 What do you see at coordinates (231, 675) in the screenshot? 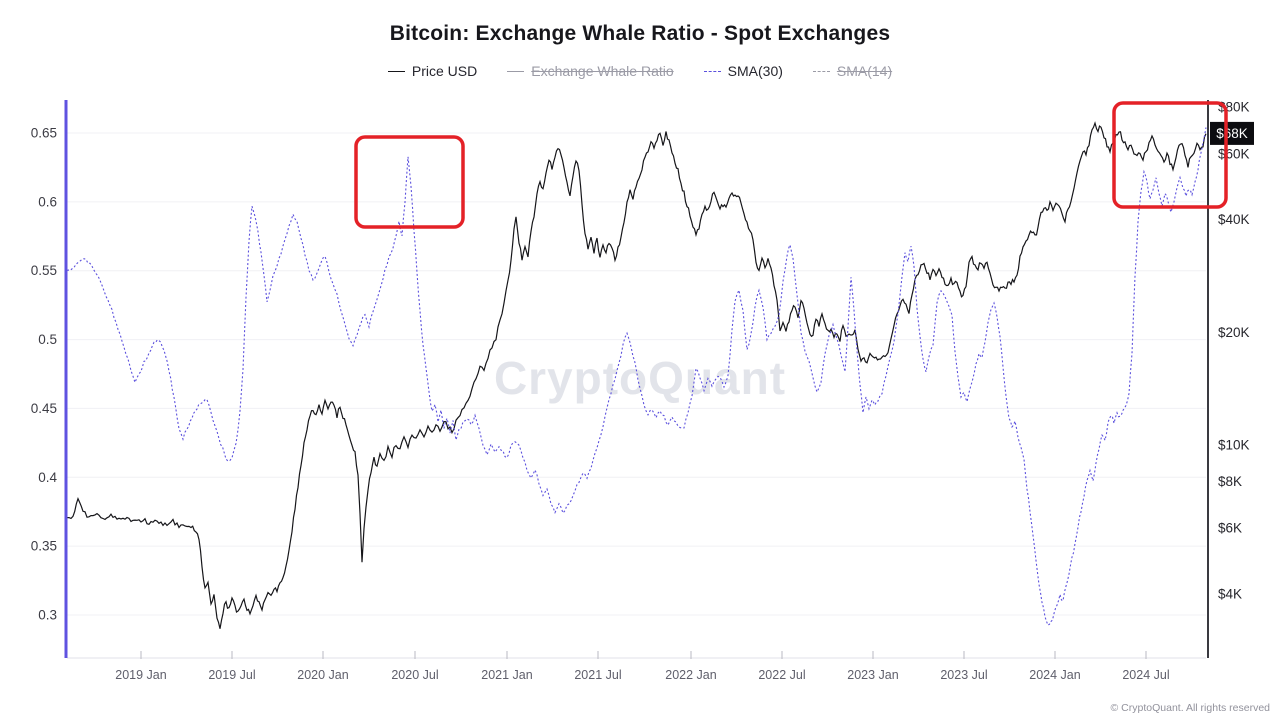
I see `x-axis-label: 2019 Jul` at bounding box center [231, 675].